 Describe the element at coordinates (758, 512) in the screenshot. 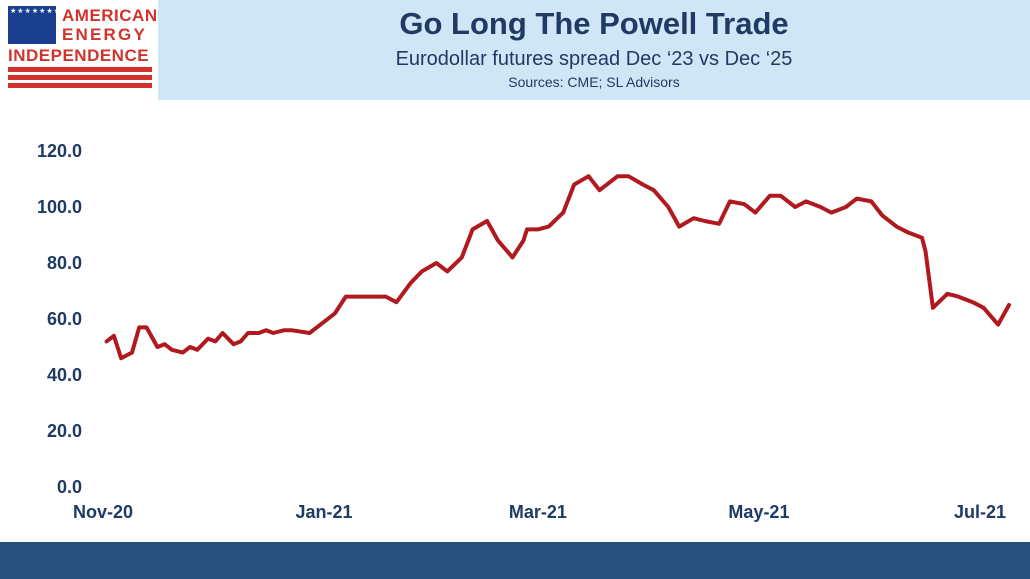

I see `x-tick-label: May-21` at that location.